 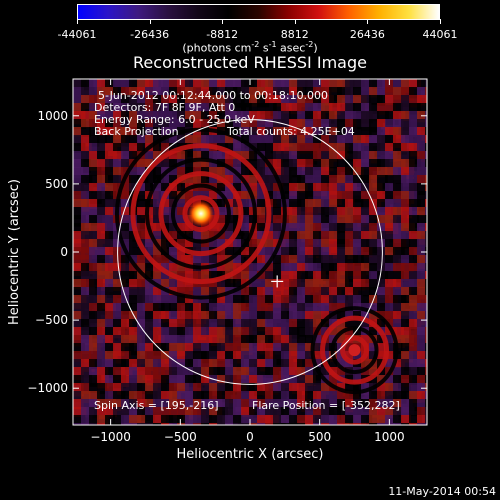 I want to click on colorbar-tick-label: -44061, so click(x=77, y=34).